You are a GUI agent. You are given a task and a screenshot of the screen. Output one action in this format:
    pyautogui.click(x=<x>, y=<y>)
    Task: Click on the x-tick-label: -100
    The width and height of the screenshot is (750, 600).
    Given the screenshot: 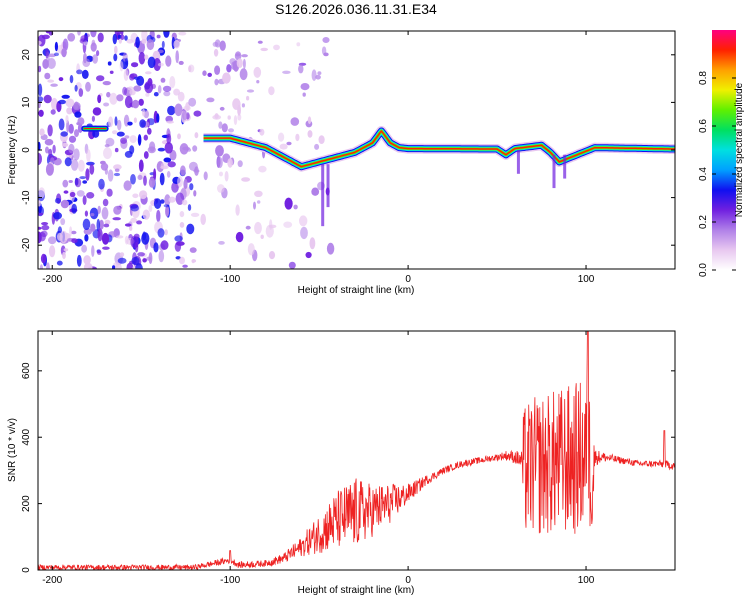 What is the action you would take?
    pyautogui.click(x=230, y=279)
    